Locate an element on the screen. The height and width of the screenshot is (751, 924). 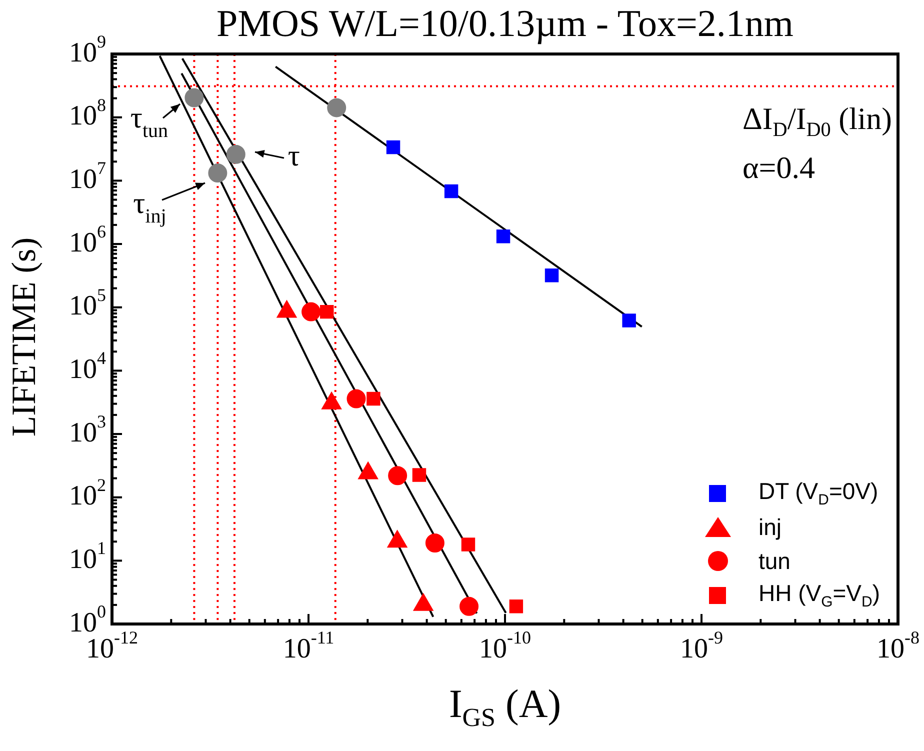
annotation: ΔI$_{D}$/I$_{D0}$ (lin) is located at coordinates (817, 121).